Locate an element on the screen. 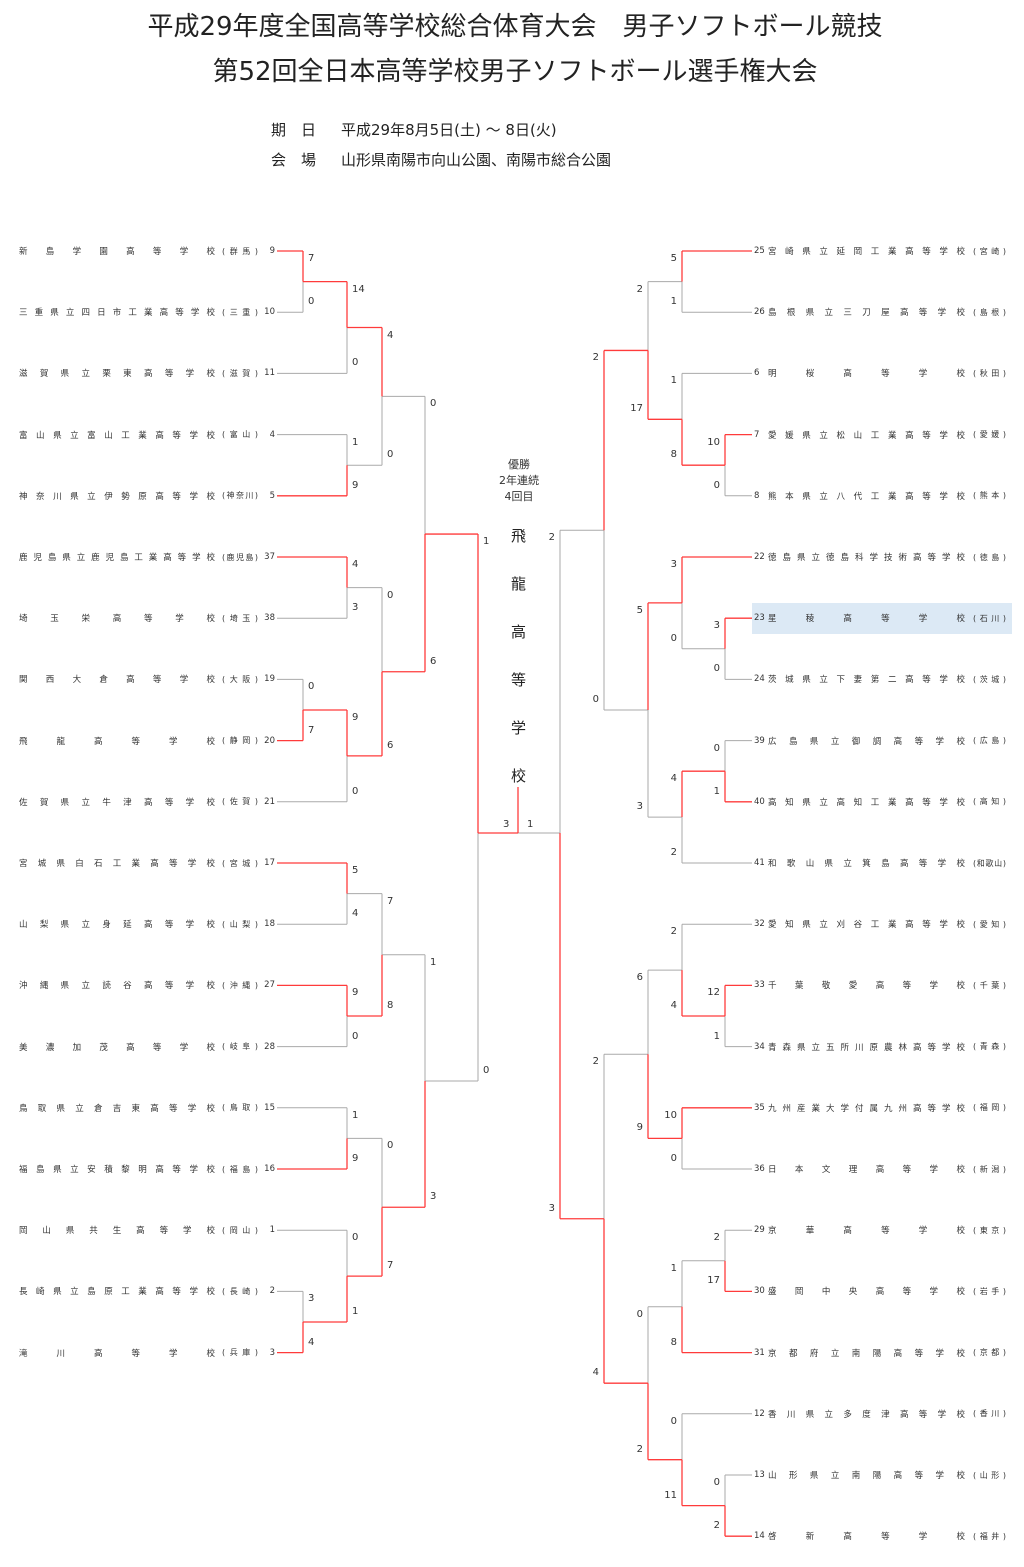 The height and width of the screenshot is (1567, 1024). team-name: 美濃加茂高等学校 is located at coordinates (117, 1047).